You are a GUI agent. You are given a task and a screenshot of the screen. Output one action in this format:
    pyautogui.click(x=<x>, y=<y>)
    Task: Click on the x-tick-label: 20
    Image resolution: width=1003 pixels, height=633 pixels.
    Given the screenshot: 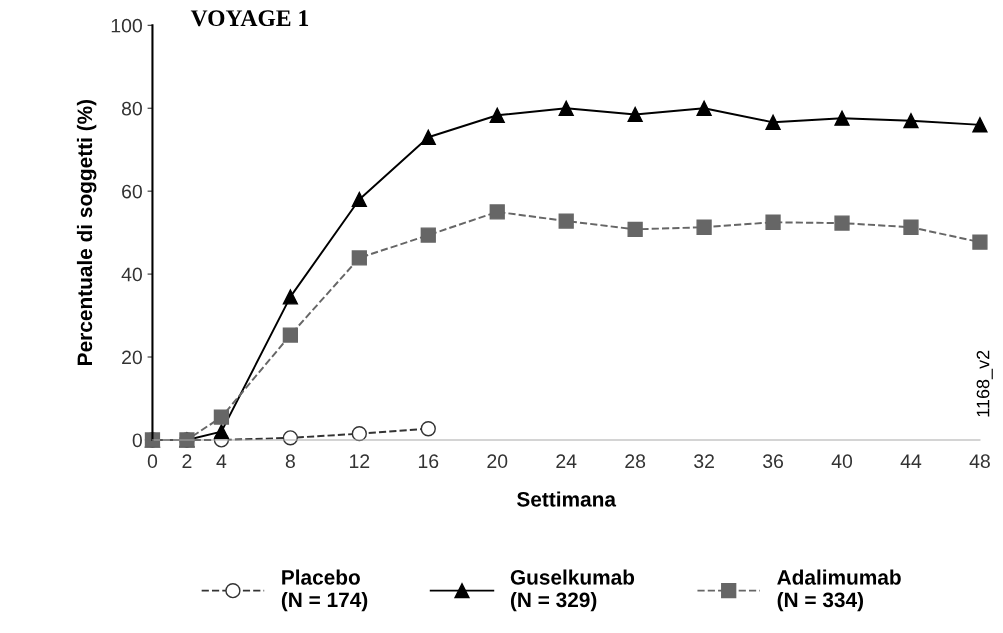 What is the action you would take?
    pyautogui.click(x=497, y=461)
    